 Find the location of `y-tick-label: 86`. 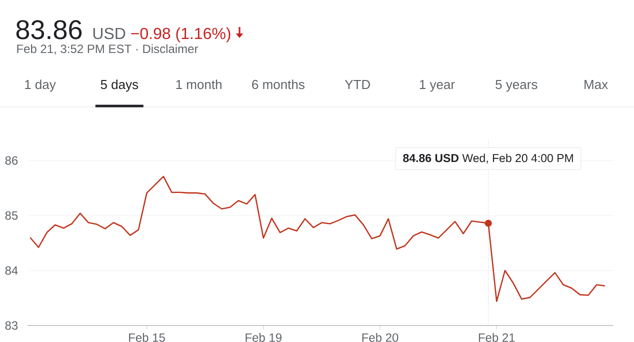

y-tick-label: 86 is located at coordinates (11, 160).